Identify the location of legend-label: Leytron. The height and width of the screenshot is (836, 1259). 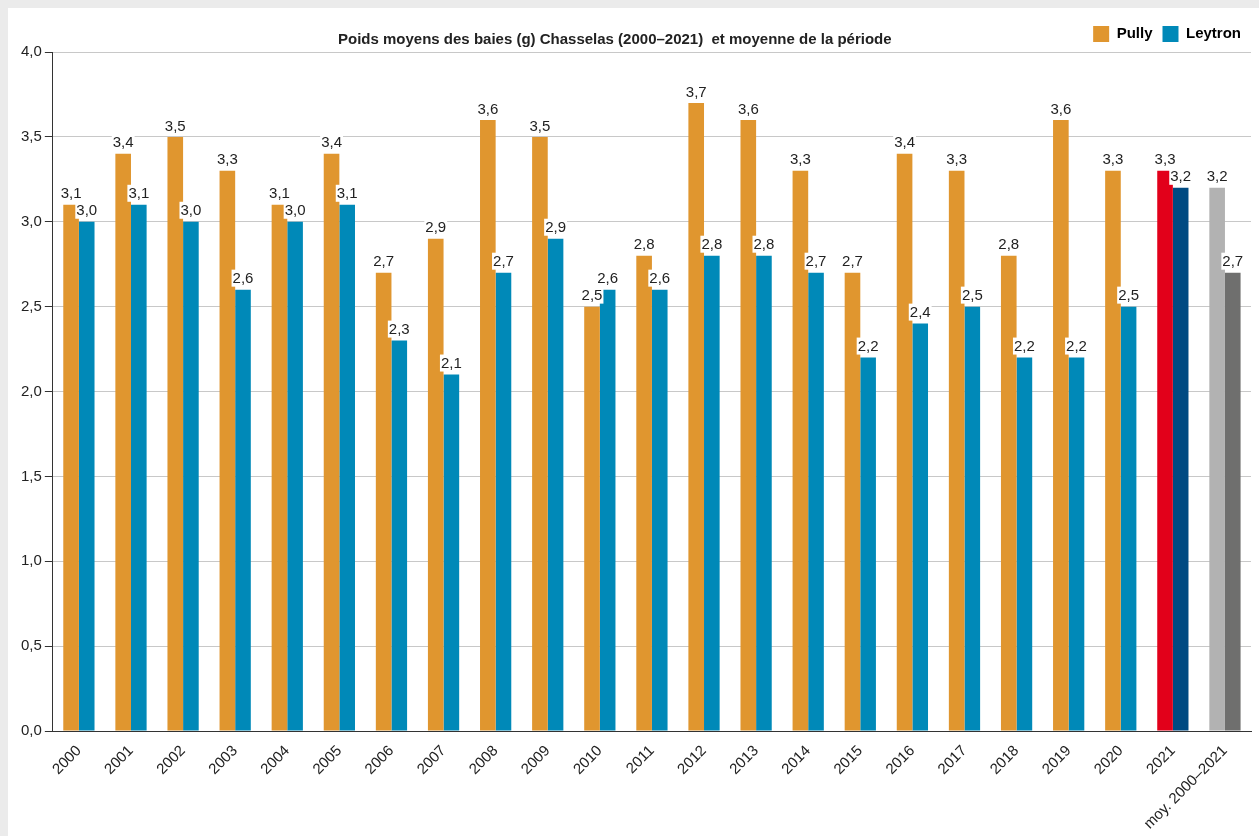
(1214, 33).